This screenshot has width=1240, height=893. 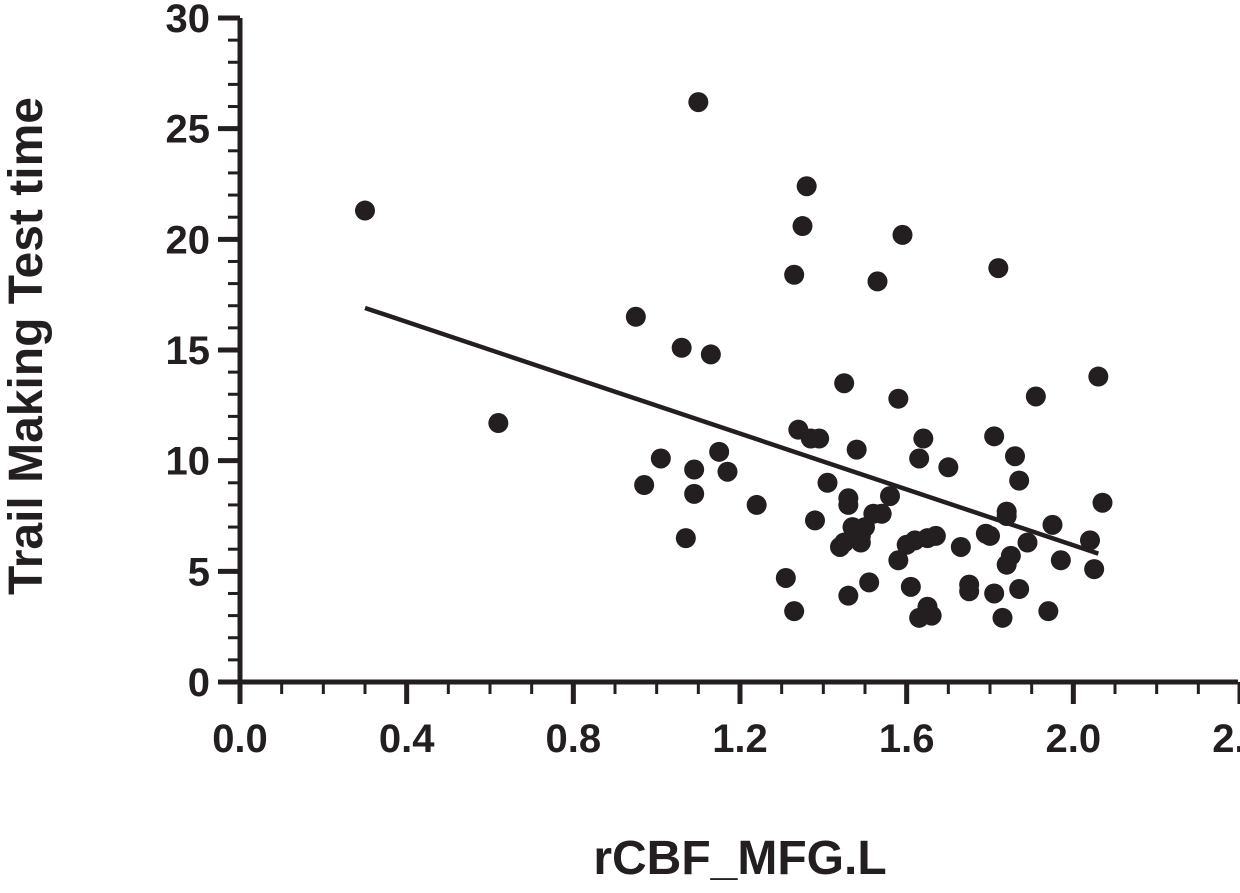 What do you see at coordinates (188, 351) in the screenshot?
I see `y-tick-label: 15` at bounding box center [188, 351].